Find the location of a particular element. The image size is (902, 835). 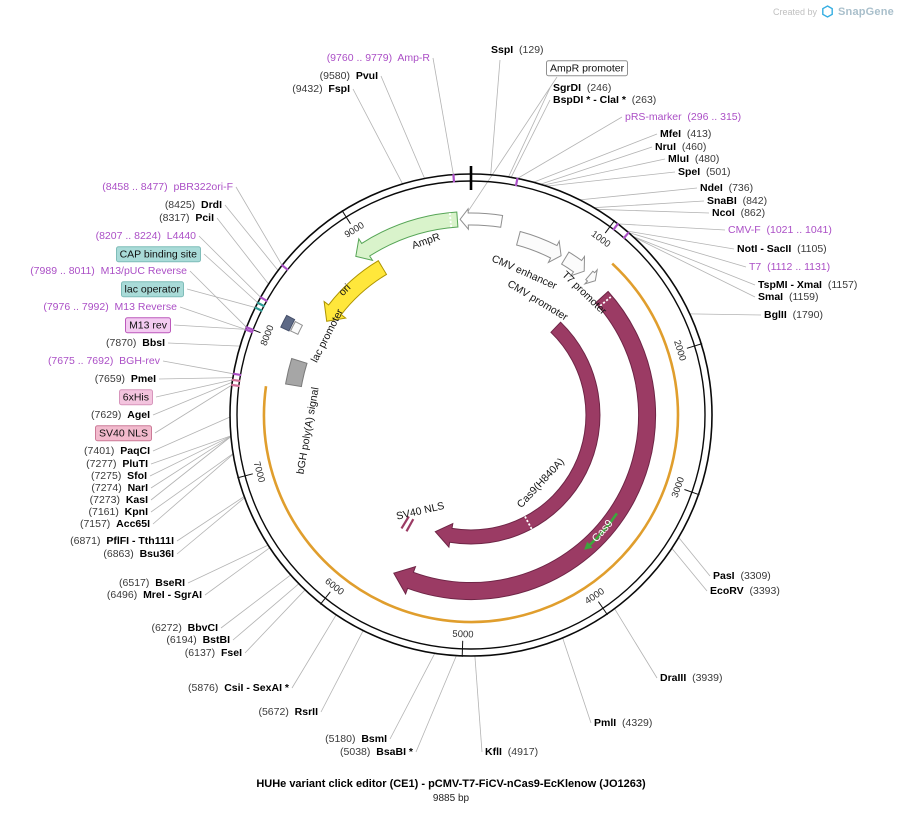

tick-label: 1000 is located at coordinates (601, 239).